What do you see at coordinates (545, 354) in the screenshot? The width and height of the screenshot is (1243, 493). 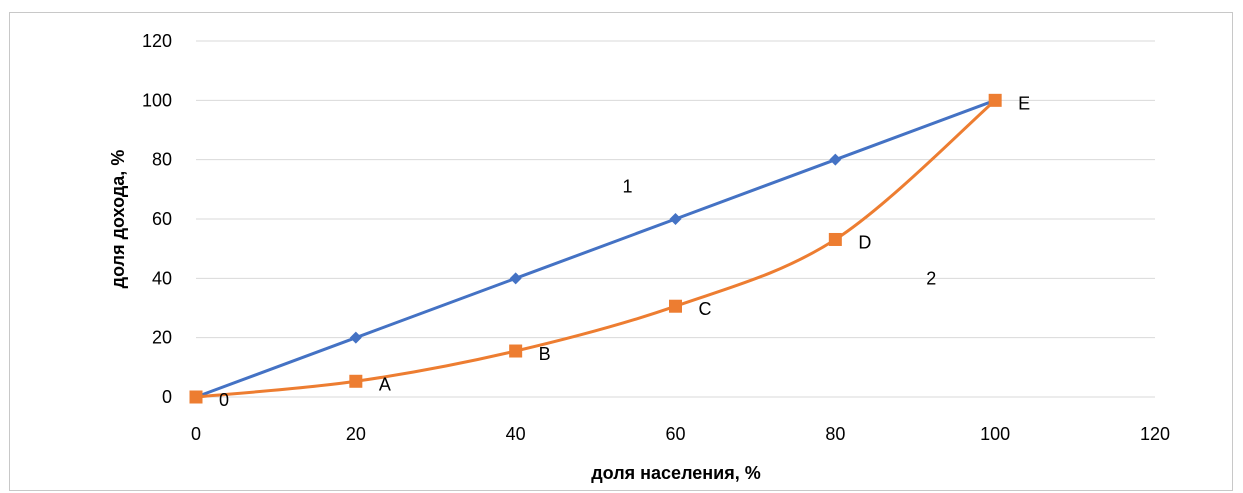 I see `point-label: B` at bounding box center [545, 354].